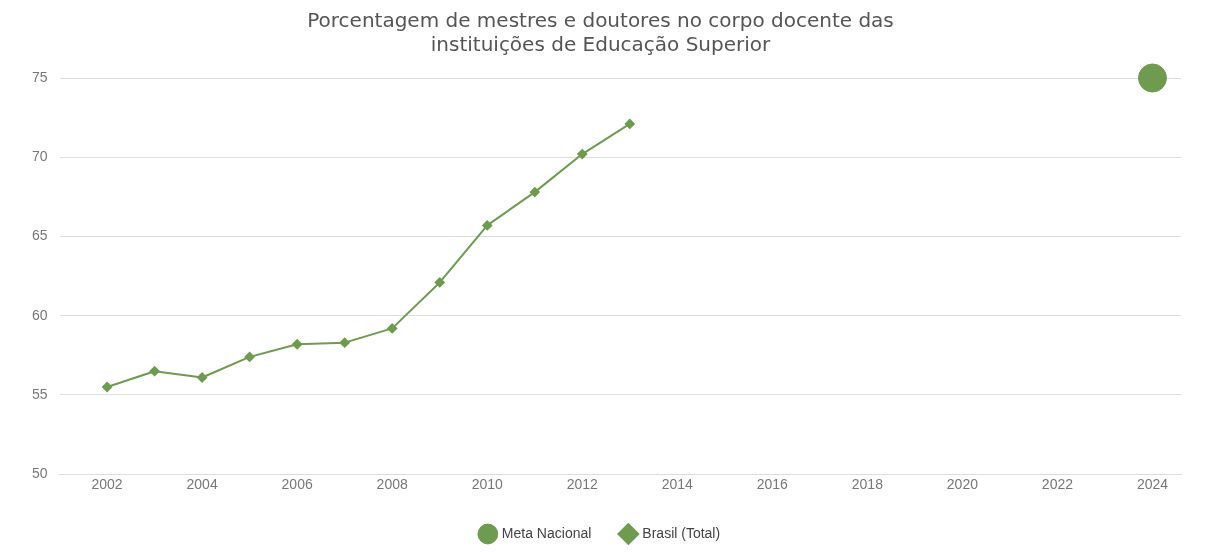 The image size is (1211, 556). I want to click on x-tick-label: 2012, so click(582, 484).